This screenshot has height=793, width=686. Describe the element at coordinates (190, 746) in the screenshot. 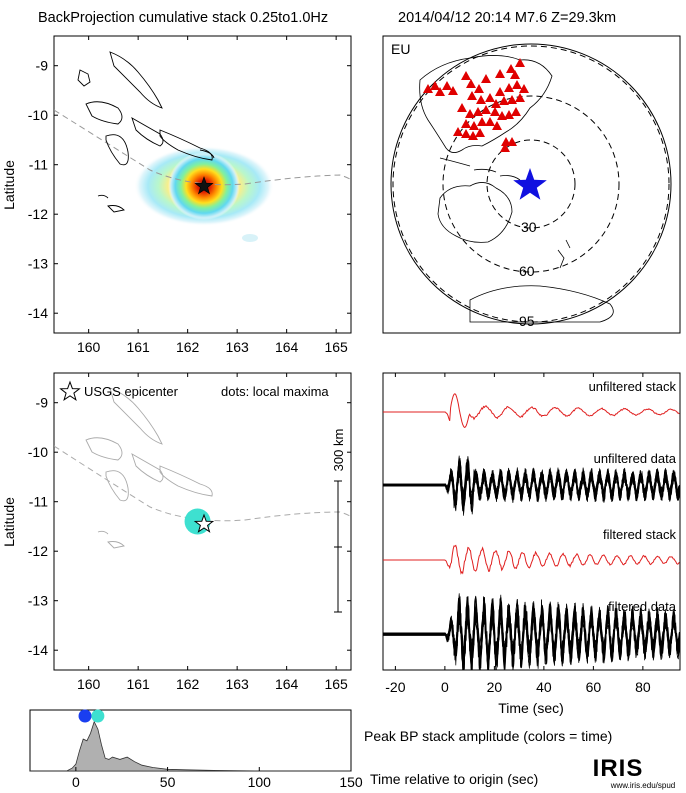

I see `peak-amplitude-area` at that location.